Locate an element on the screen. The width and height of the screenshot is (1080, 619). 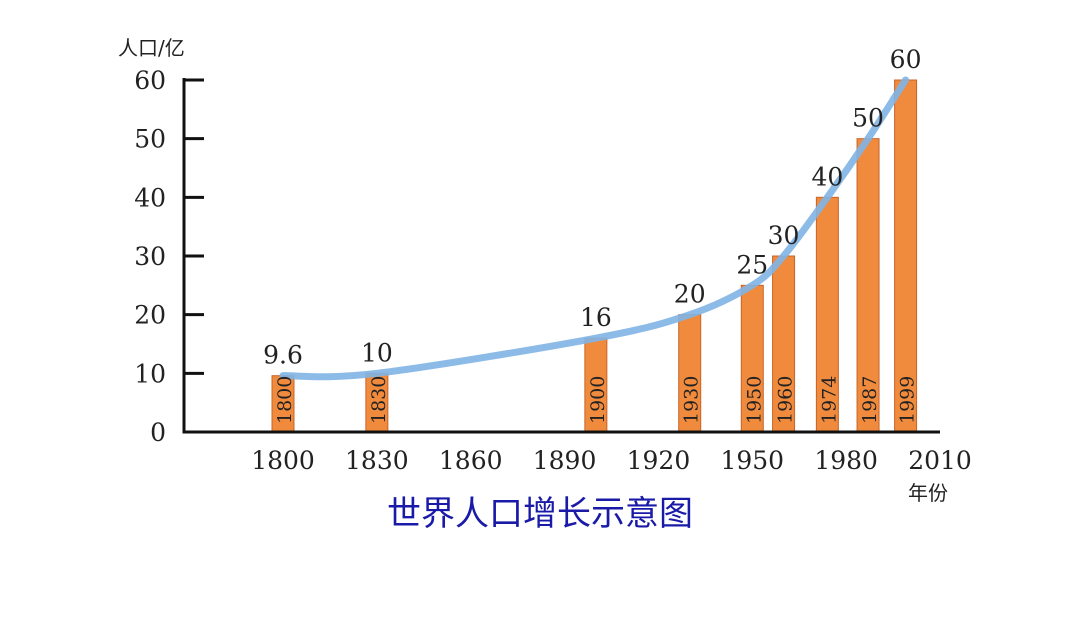
x-tick-label-1830: 1830 is located at coordinates (377, 460).